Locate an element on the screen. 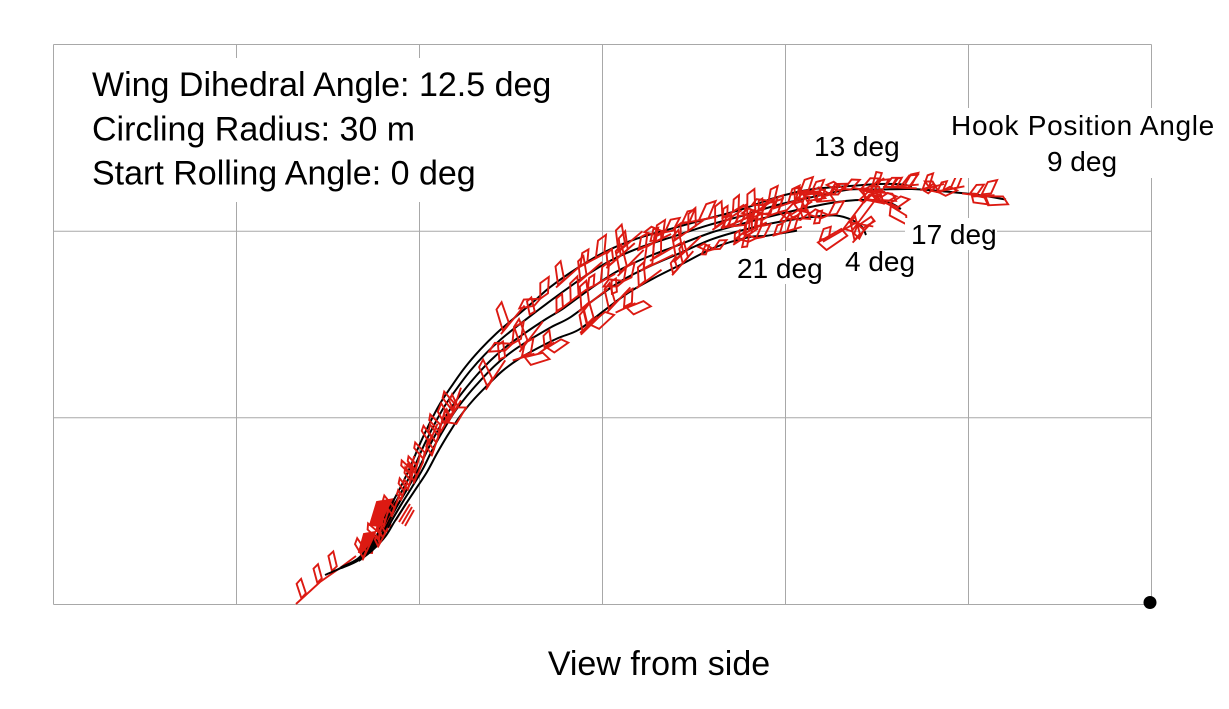 Image resolution: width=1229 pixels, height=709 pixels. svg-text: Circling Radius: 30 m is located at coordinates (253, 130).